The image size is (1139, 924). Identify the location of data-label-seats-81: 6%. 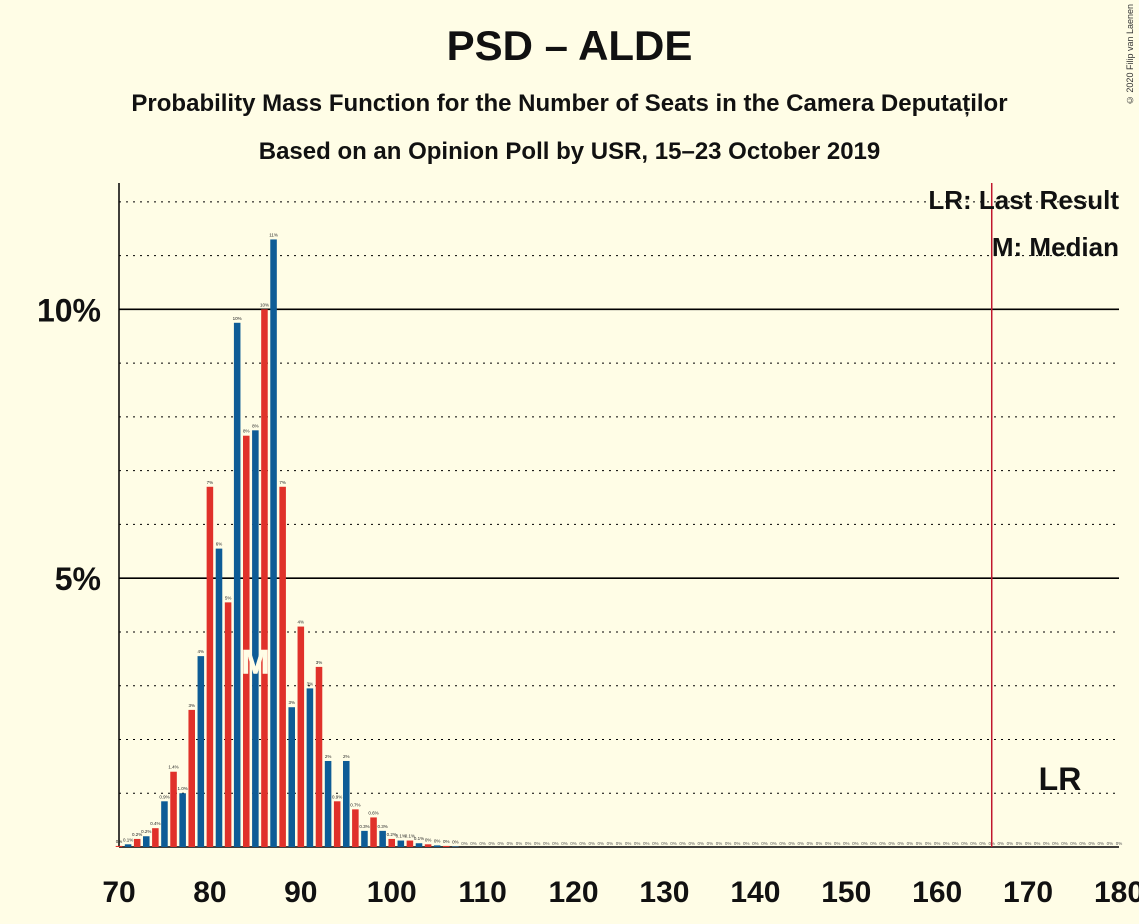
(219, 544).